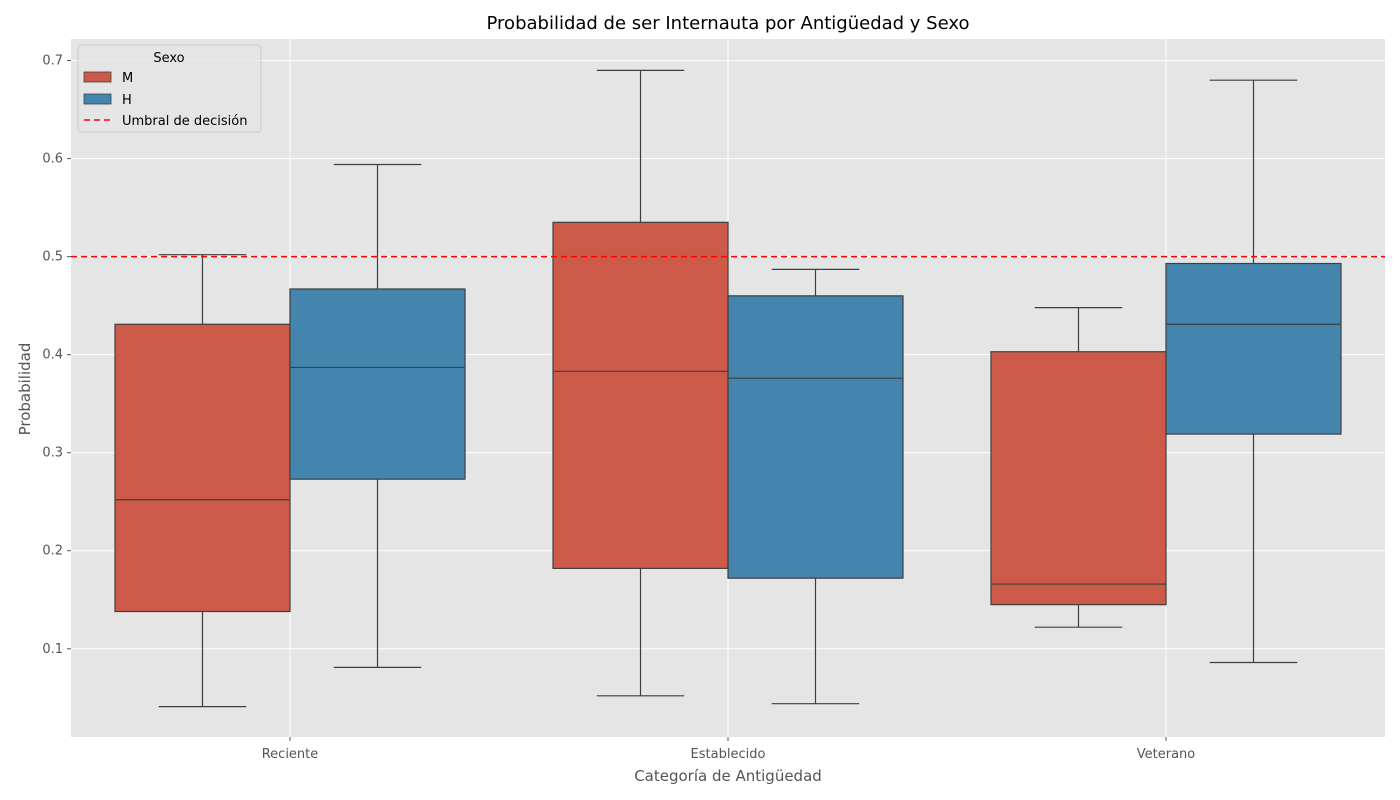  What do you see at coordinates (25, 389) in the screenshot?
I see `y-axis-label: Probabilidad` at bounding box center [25, 389].